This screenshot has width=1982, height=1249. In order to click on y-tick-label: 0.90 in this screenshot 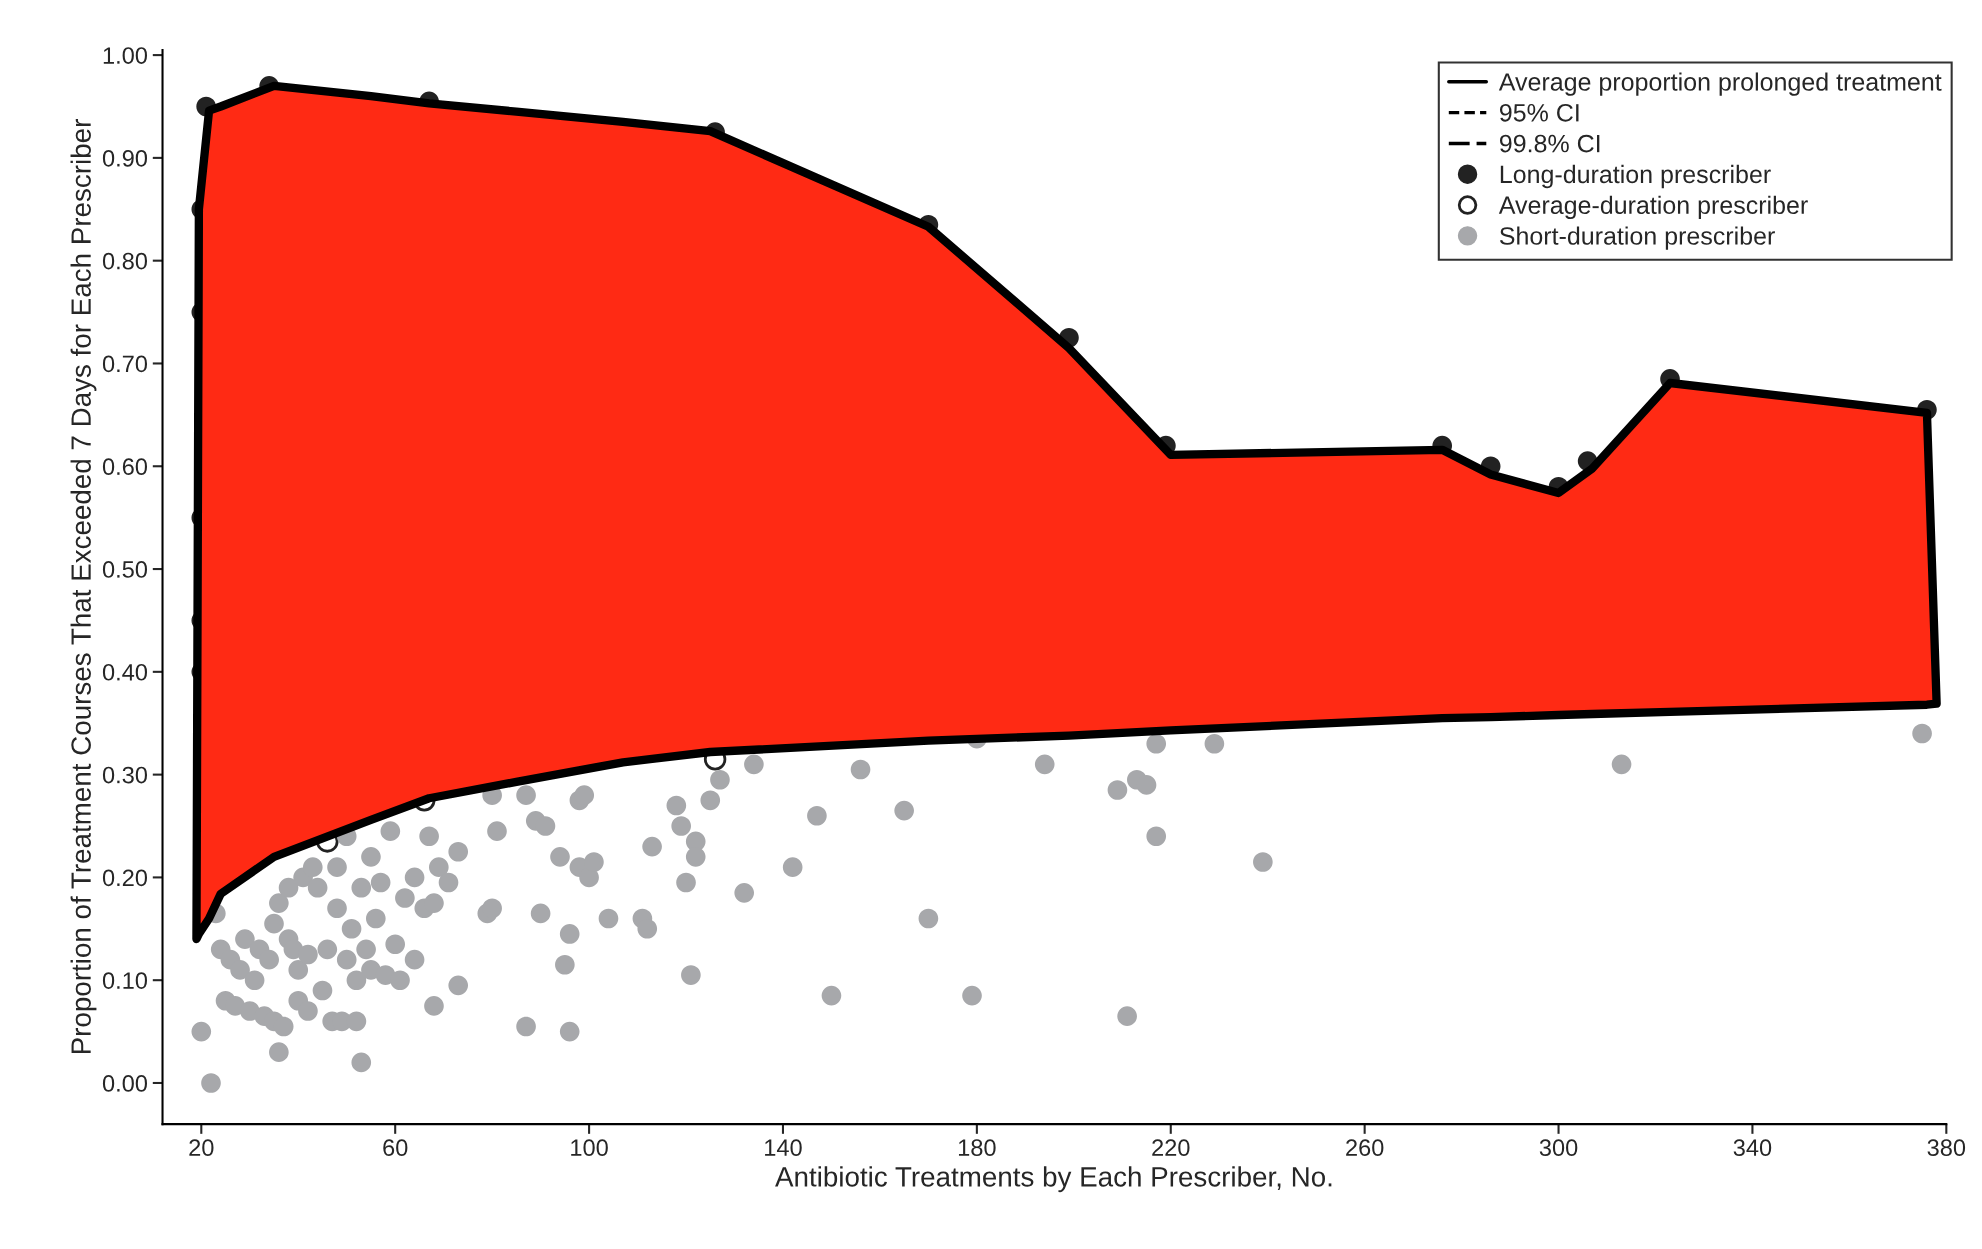, I will do `click(125, 158)`.